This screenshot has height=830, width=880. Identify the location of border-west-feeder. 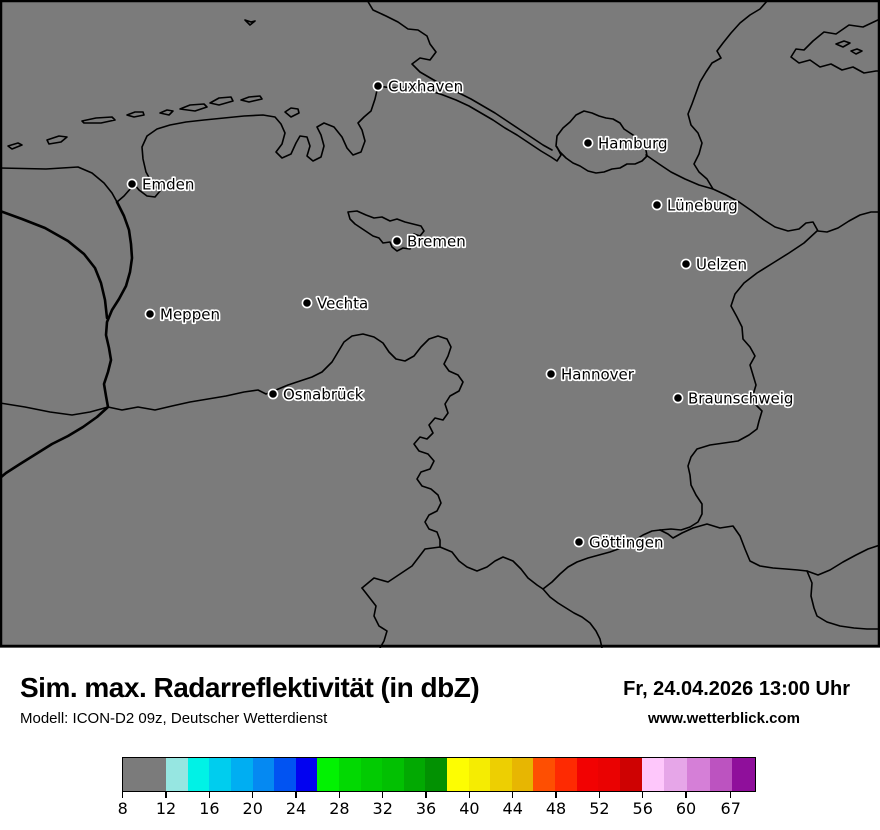
(54, 409).